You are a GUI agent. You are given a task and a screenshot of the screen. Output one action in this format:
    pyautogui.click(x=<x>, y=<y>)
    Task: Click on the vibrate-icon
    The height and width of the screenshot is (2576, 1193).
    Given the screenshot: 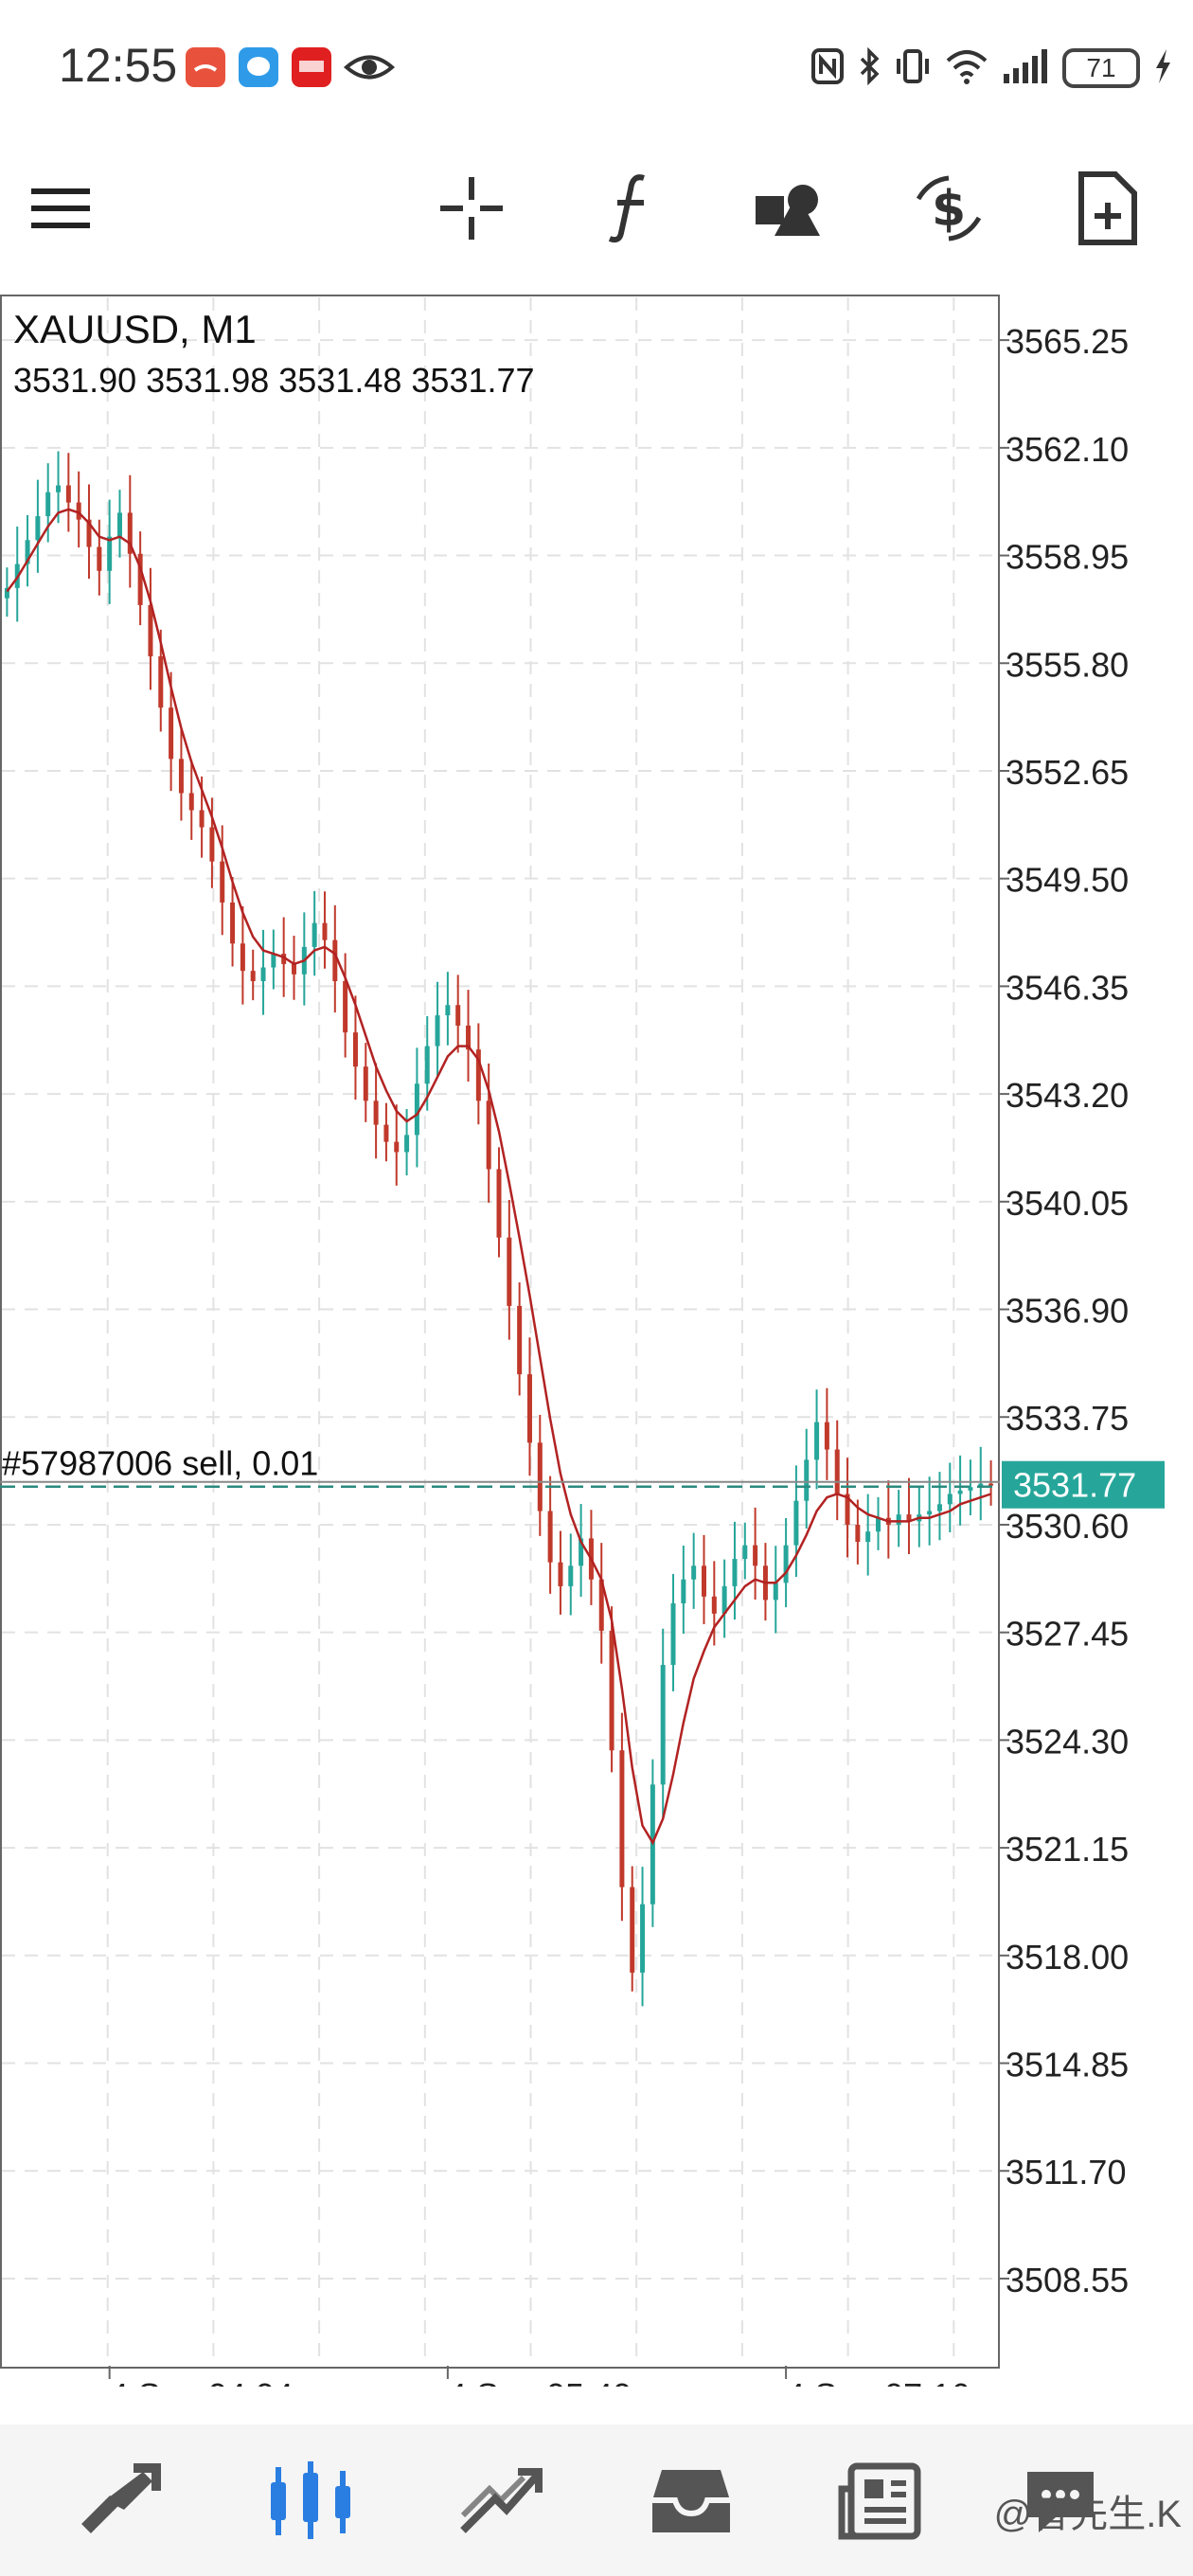 What is the action you would take?
    pyautogui.click(x=913, y=68)
    